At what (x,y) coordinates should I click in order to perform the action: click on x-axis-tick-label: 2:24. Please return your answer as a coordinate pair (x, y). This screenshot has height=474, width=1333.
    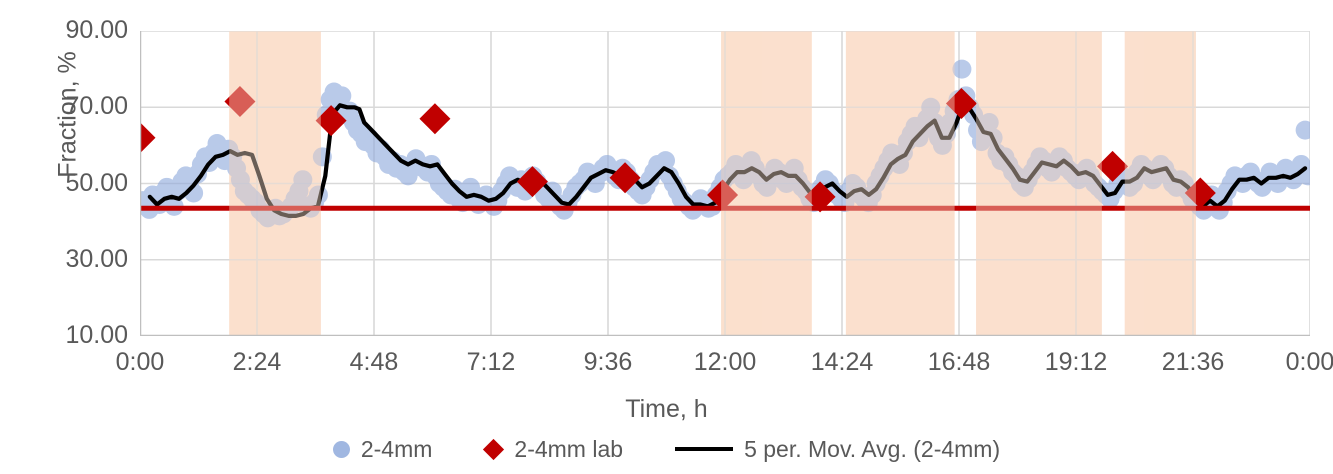
    Looking at the image, I should click on (257, 362).